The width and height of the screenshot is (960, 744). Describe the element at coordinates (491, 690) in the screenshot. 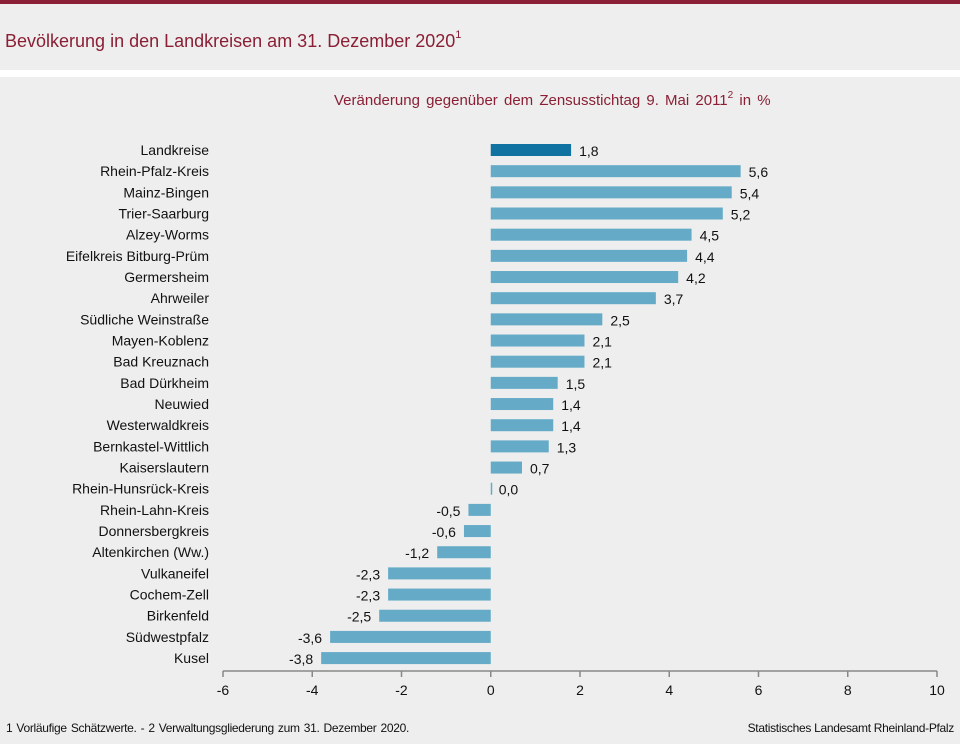

I see `x-tick-label: 0` at that location.